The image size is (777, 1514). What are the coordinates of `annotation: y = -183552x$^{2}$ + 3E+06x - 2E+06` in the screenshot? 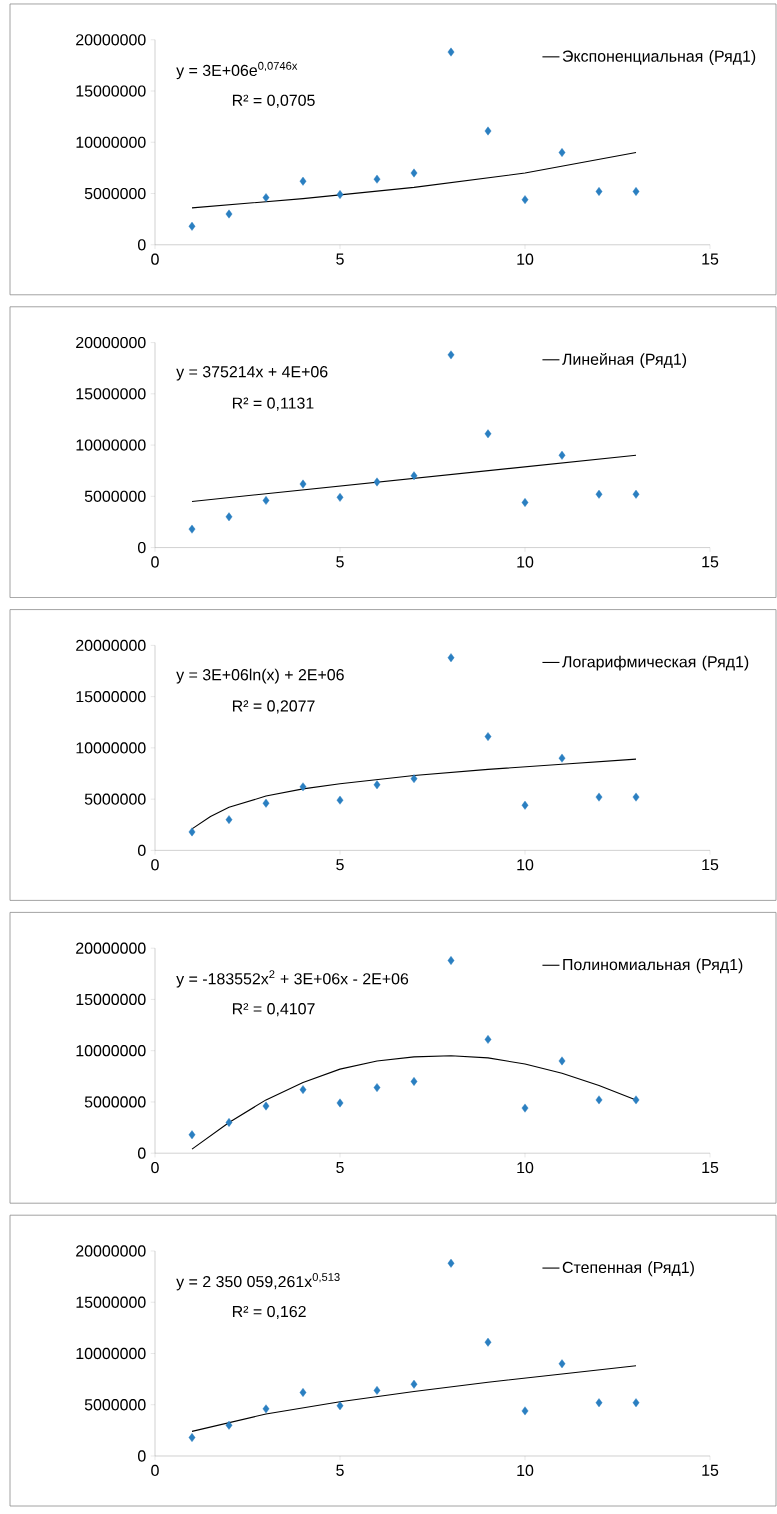 It's located at (292, 979).